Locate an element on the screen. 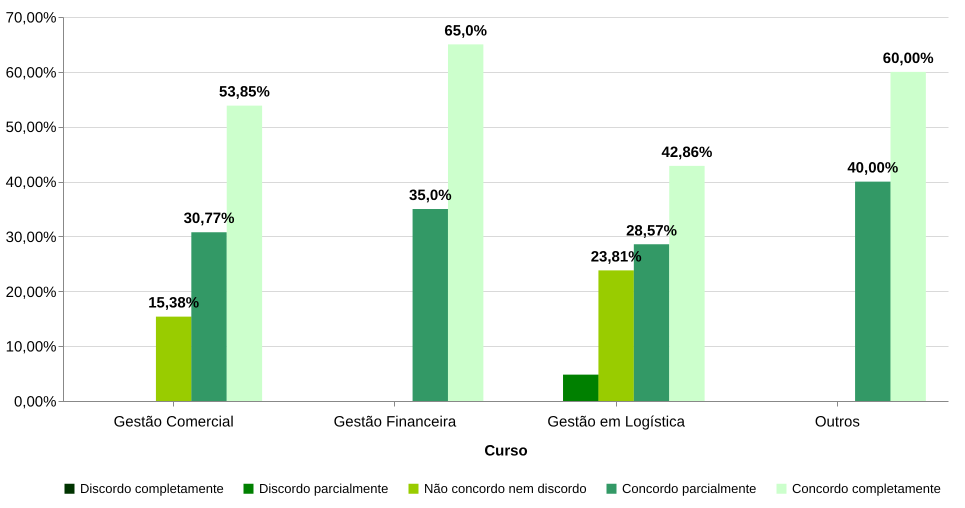 This screenshot has width=965, height=508. x-tick-label: Gestão Financeira is located at coordinates (395, 422).